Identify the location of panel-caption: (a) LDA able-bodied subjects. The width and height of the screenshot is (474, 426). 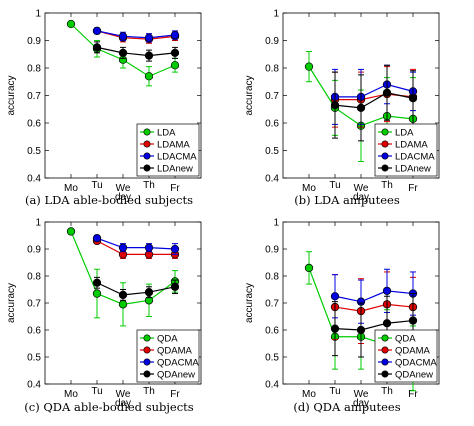
(109, 200).